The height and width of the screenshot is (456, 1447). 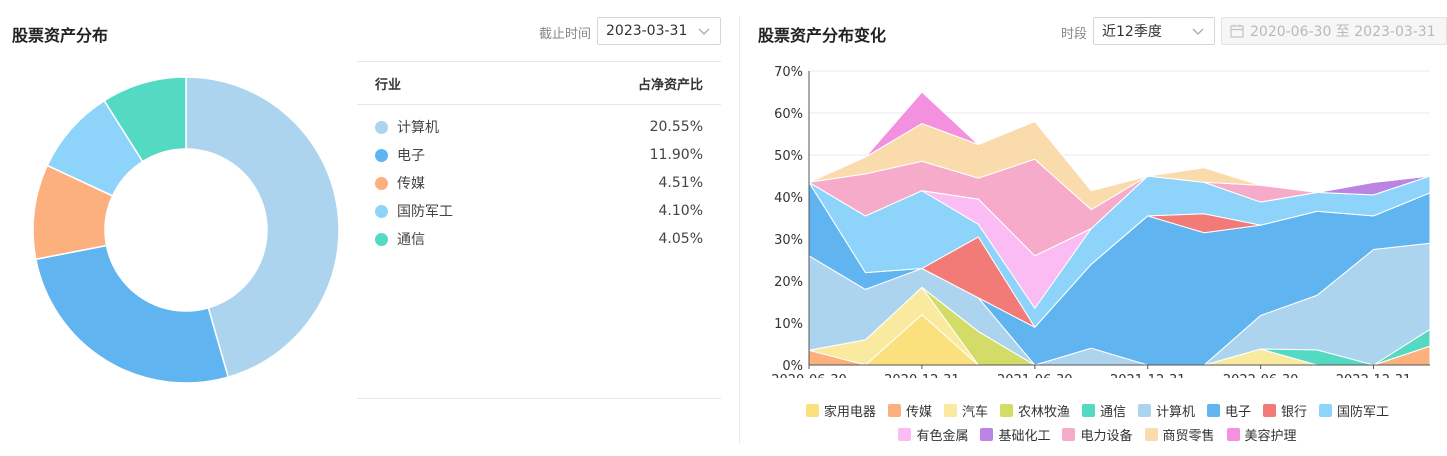 What do you see at coordinates (918, 412) in the screenshot?
I see `legend-label: 传媒` at bounding box center [918, 412].